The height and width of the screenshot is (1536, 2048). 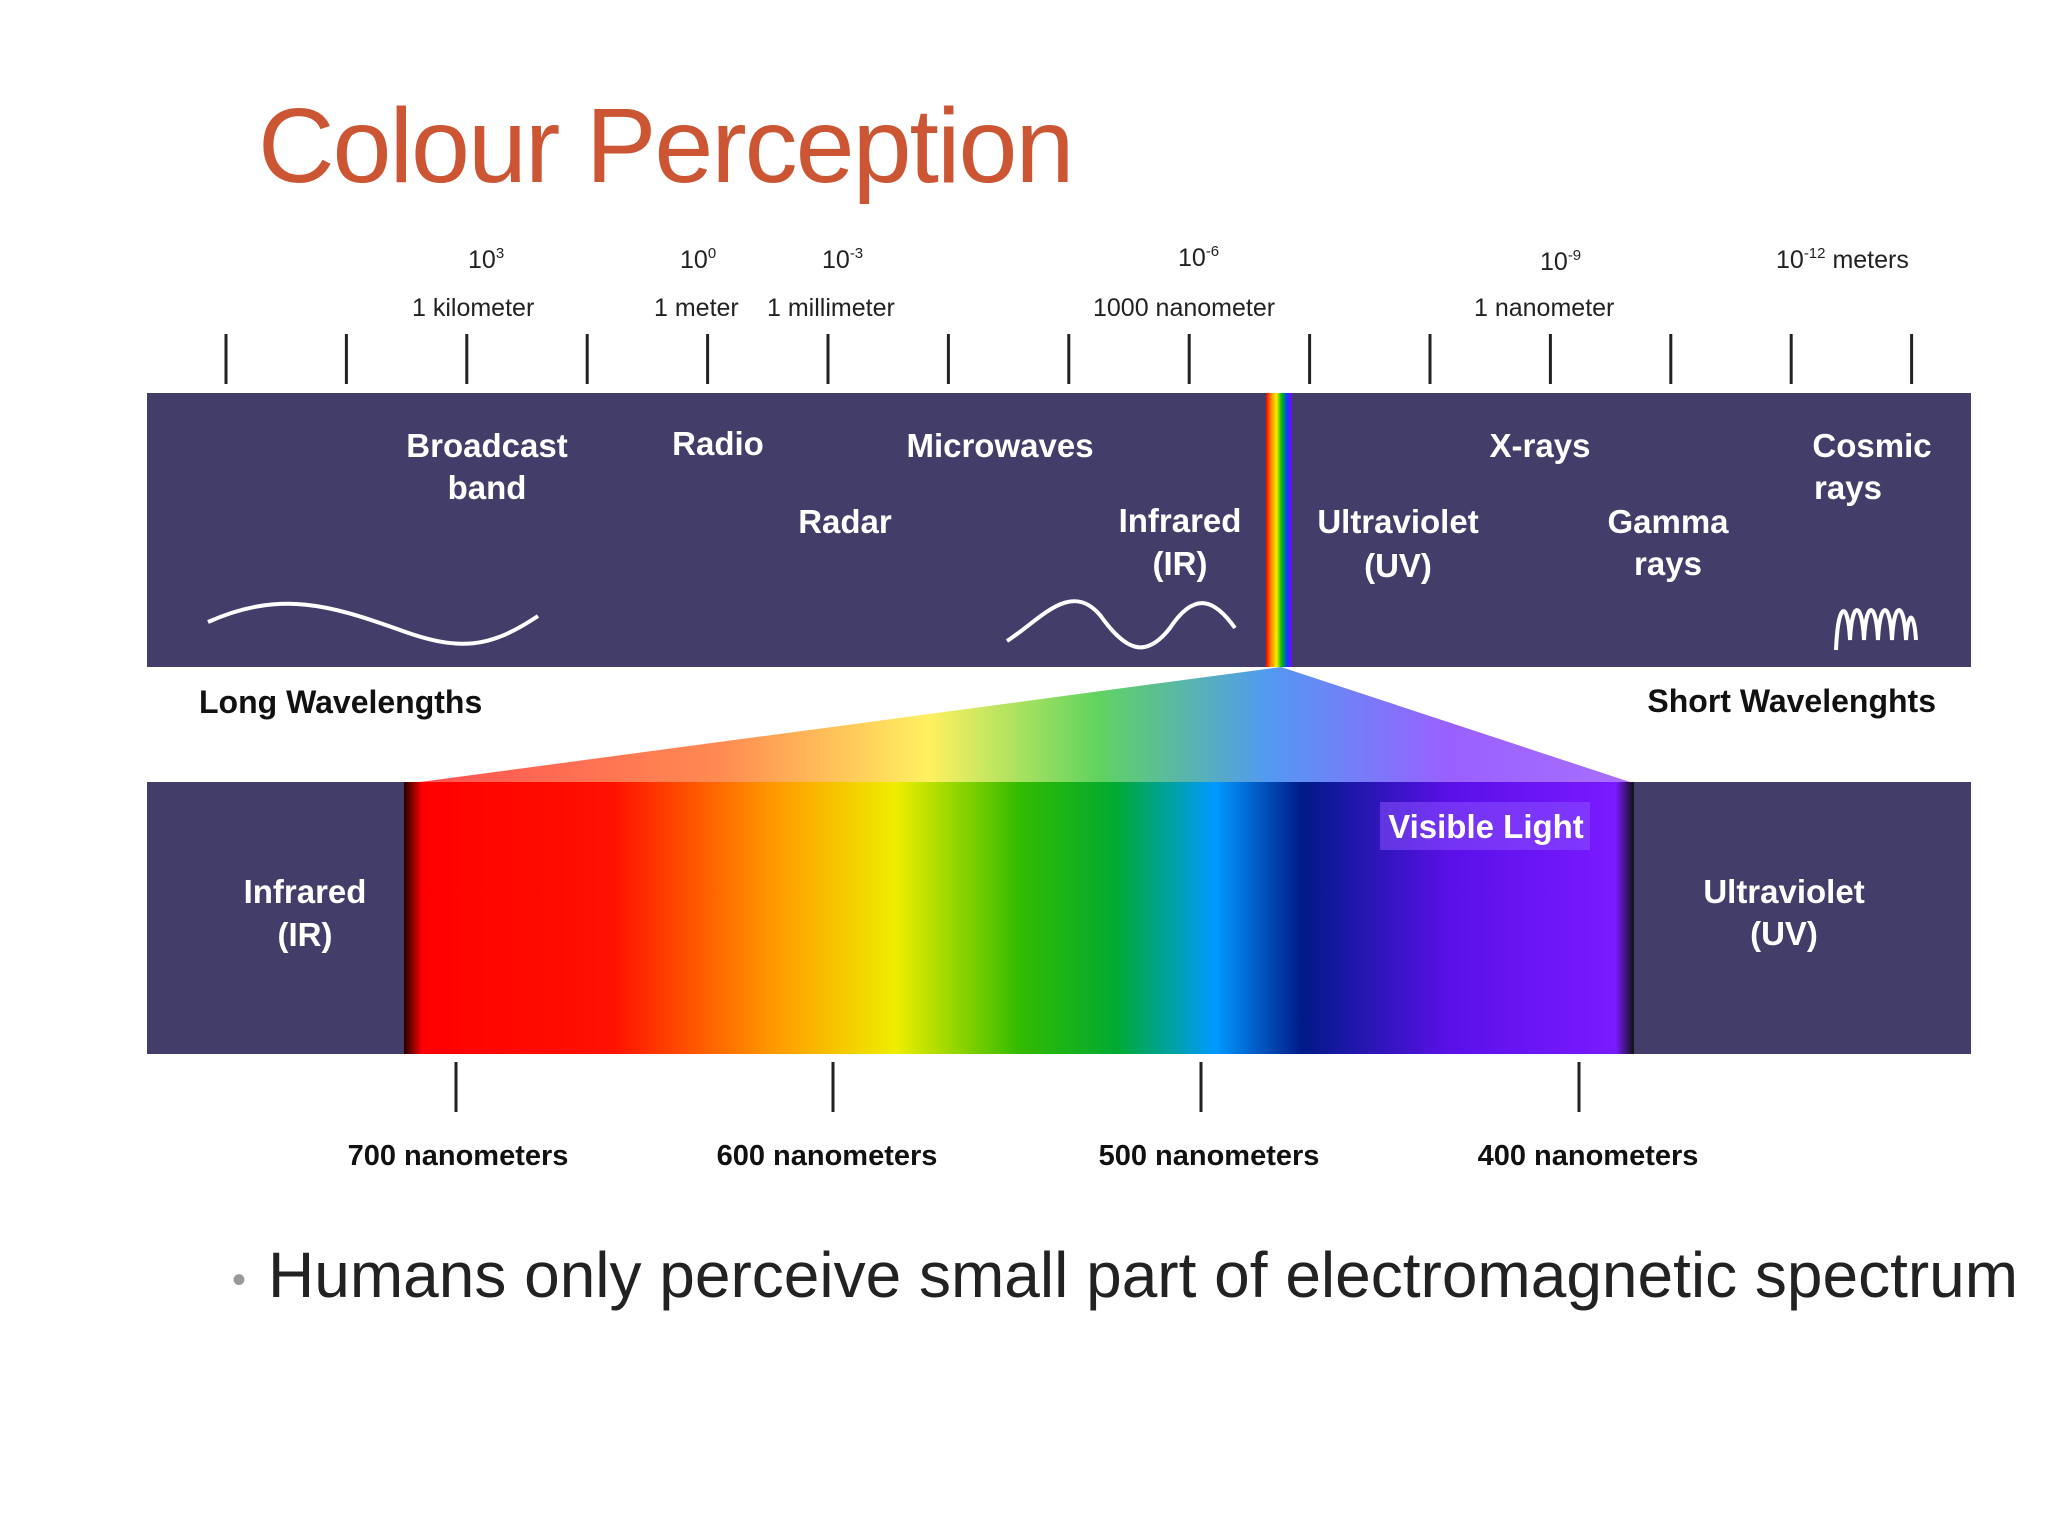 What do you see at coordinates (487, 487) in the screenshot?
I see `band-broadcast-line2: band` at bounding box center [487, 487].